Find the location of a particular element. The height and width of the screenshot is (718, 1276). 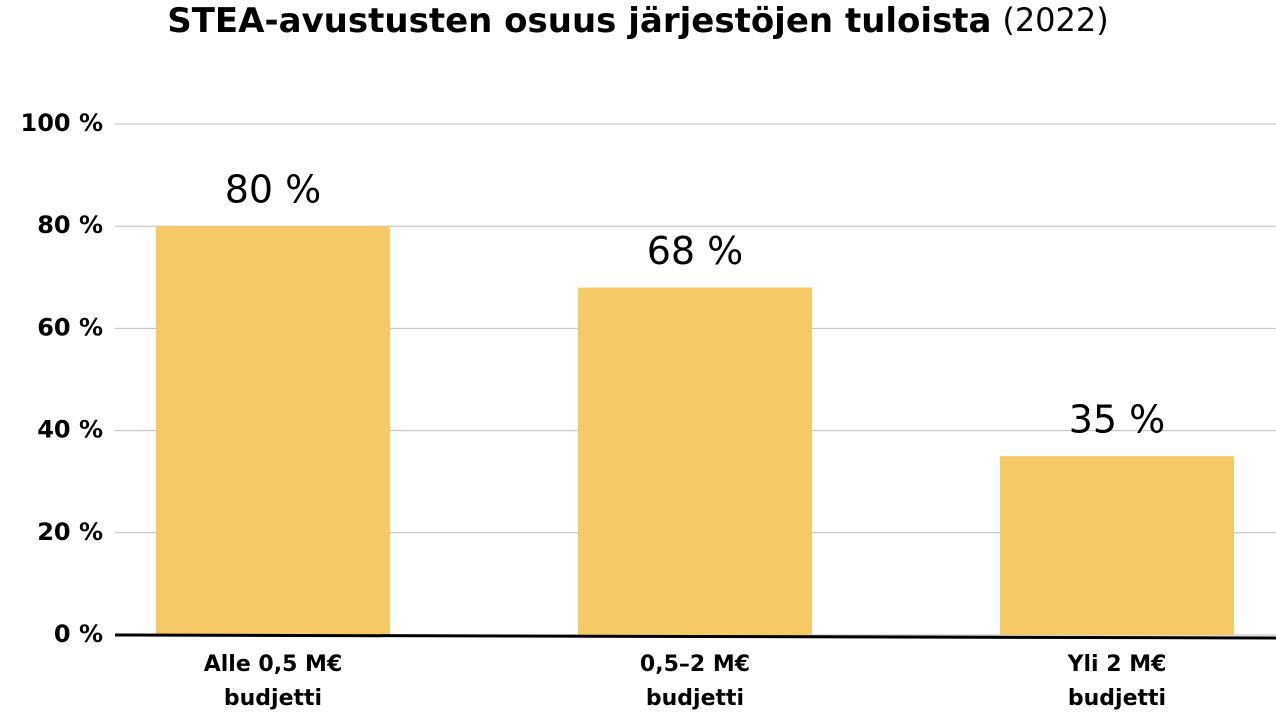

x-tick-label: Alle 0,5 M€ budjetti is located at coordinates (273, 681).